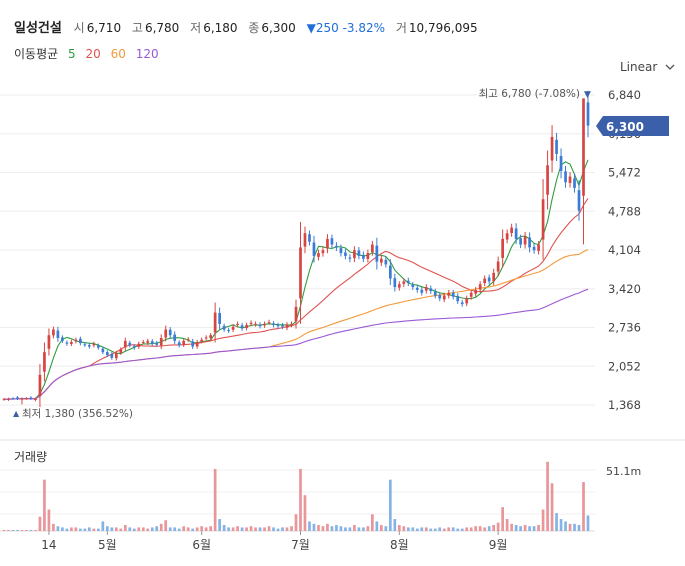 The height and width of the screenshot is (566, 685). I want to click on ma-120-label: 120, so click(147, 54).